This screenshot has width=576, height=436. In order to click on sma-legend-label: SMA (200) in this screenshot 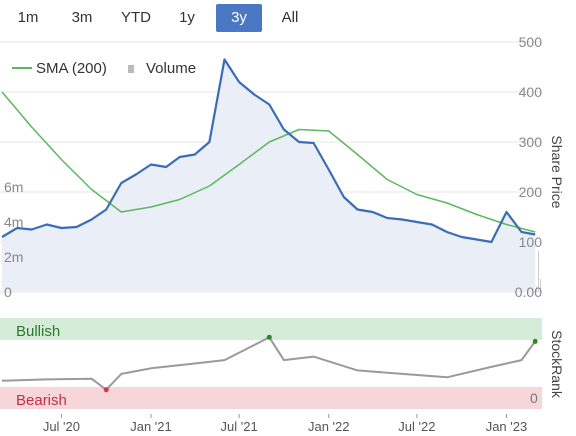, I will do `click(71, 68)`.